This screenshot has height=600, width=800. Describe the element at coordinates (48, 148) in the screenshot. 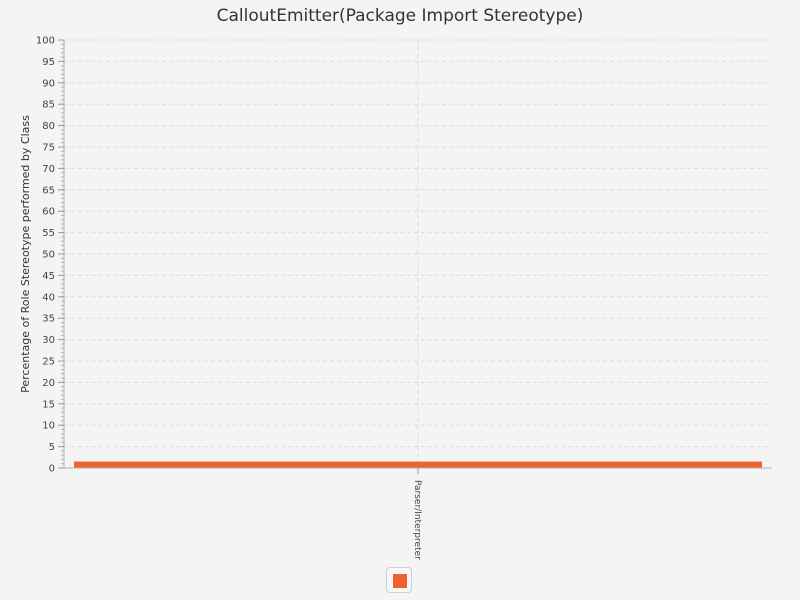

I see `y-tick-label: 75` at that location.